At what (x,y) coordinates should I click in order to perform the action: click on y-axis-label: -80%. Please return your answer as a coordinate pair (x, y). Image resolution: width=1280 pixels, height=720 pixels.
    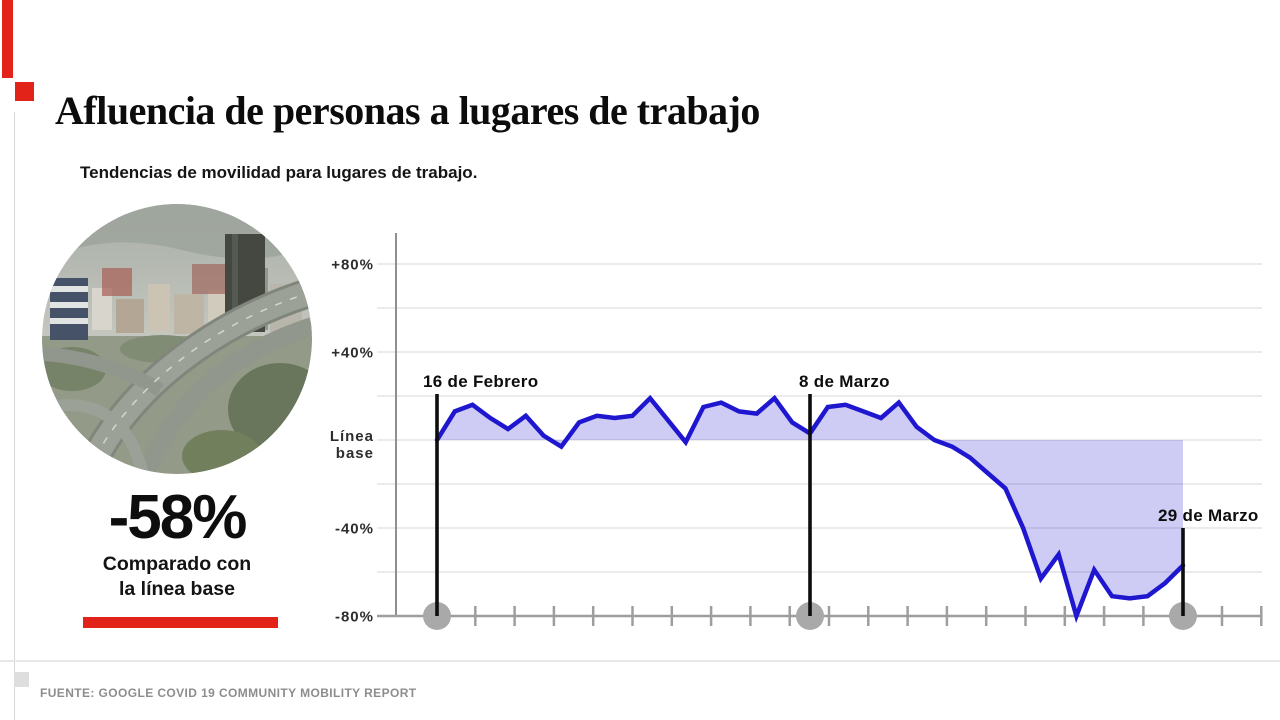
    Looking at the image, I should click on (354, 617).